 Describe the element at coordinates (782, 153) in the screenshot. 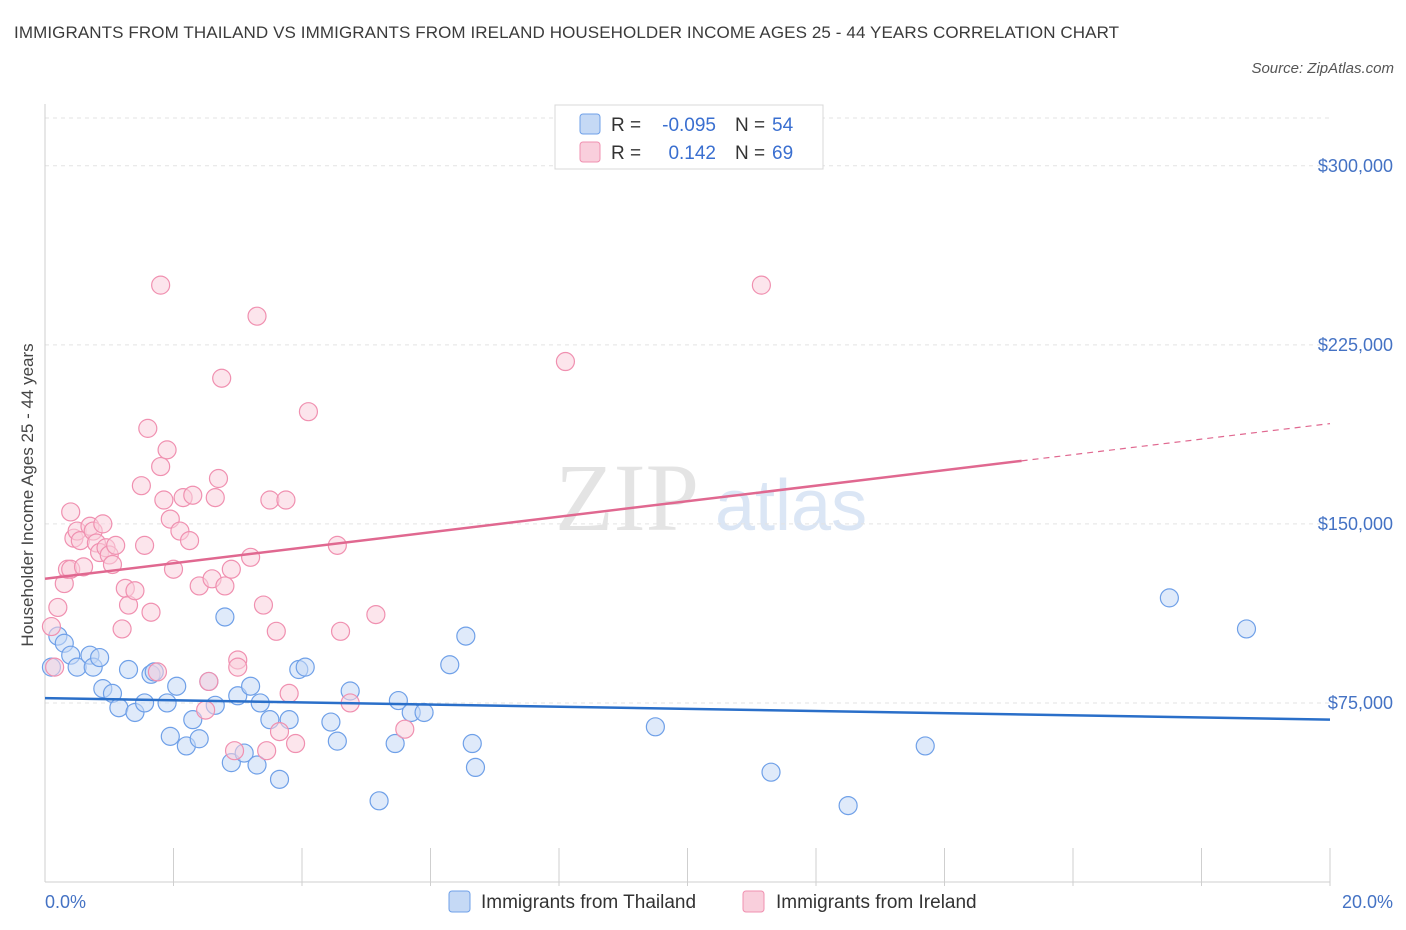

I see `stats-n-value-ireland: 69` at that location.